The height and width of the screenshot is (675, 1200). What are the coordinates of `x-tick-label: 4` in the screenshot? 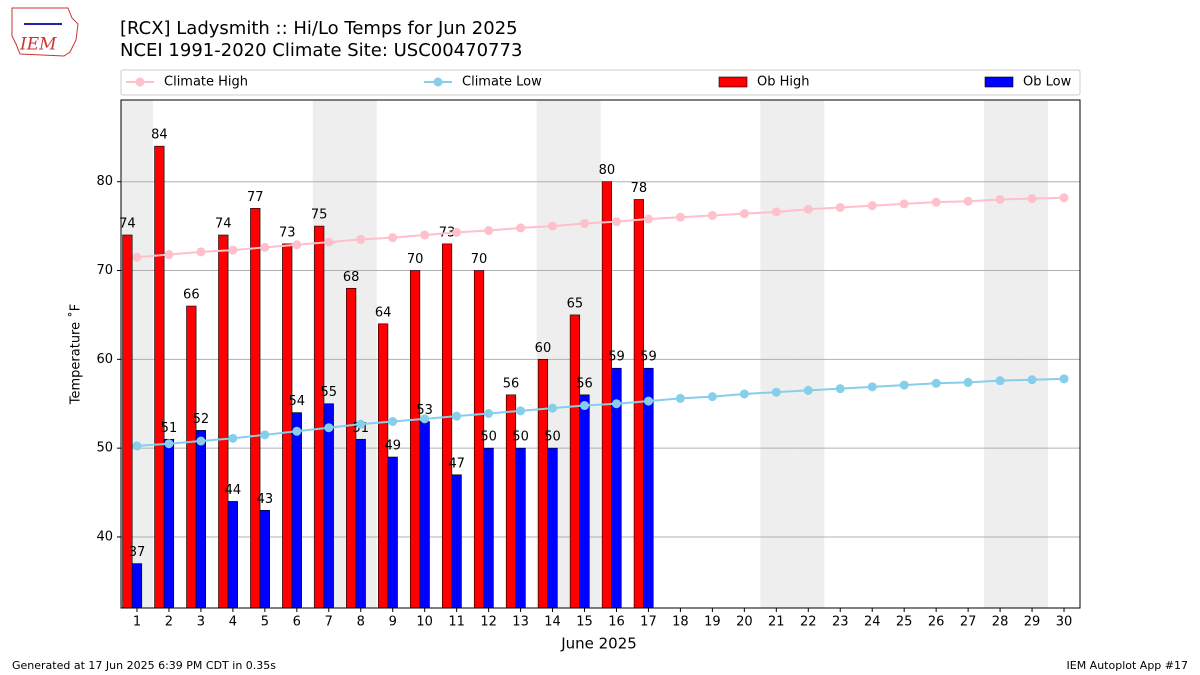 It's located at (233, 622).